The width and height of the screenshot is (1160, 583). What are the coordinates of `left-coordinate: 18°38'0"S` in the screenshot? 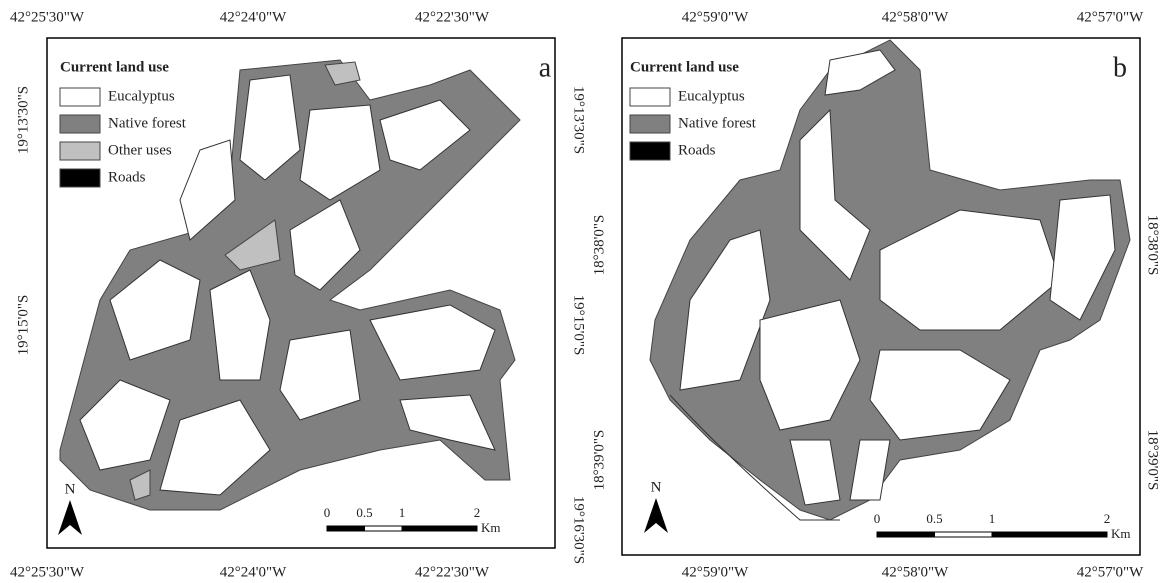 It's located at (599, 245).